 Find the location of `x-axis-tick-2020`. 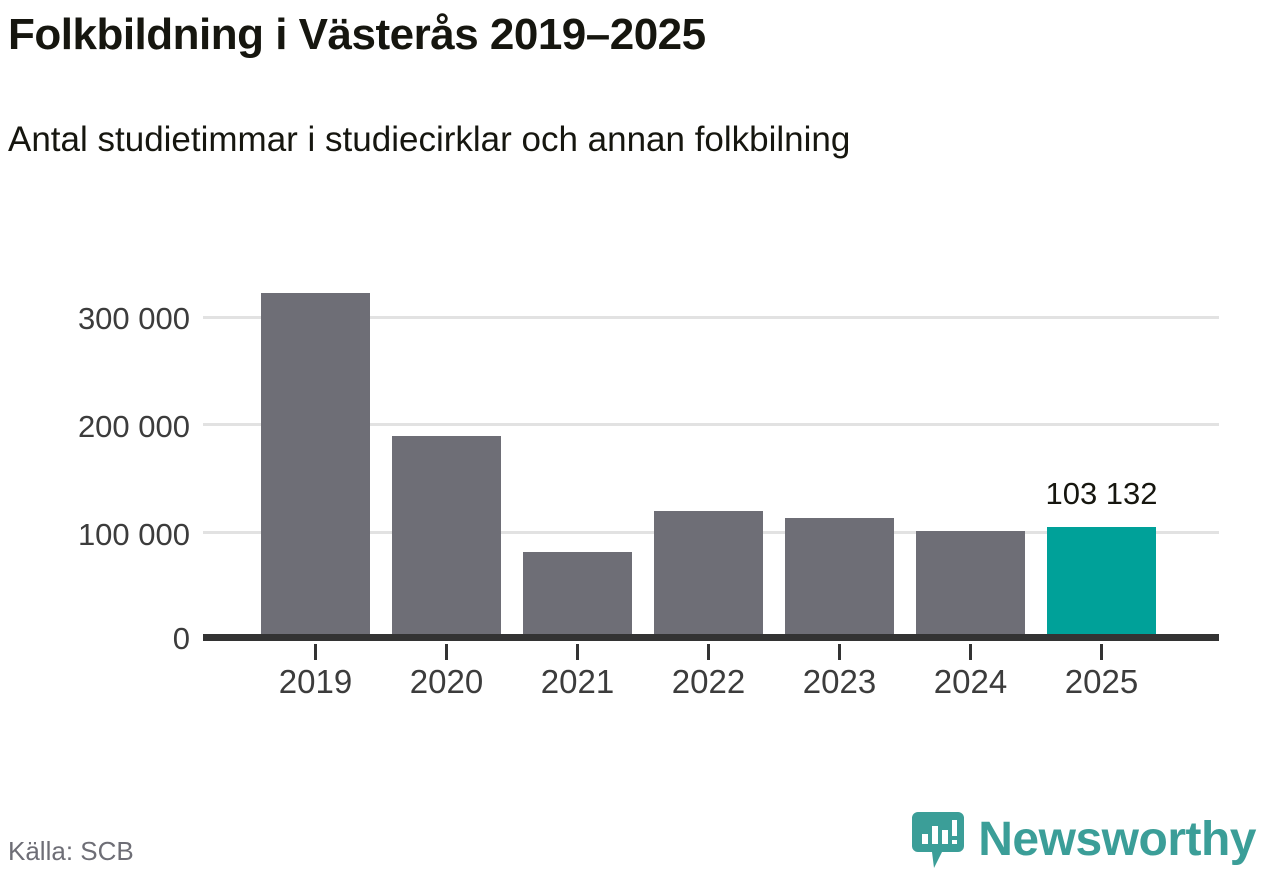

x-axis-tick-2020 is located at coordinates (446, 652).